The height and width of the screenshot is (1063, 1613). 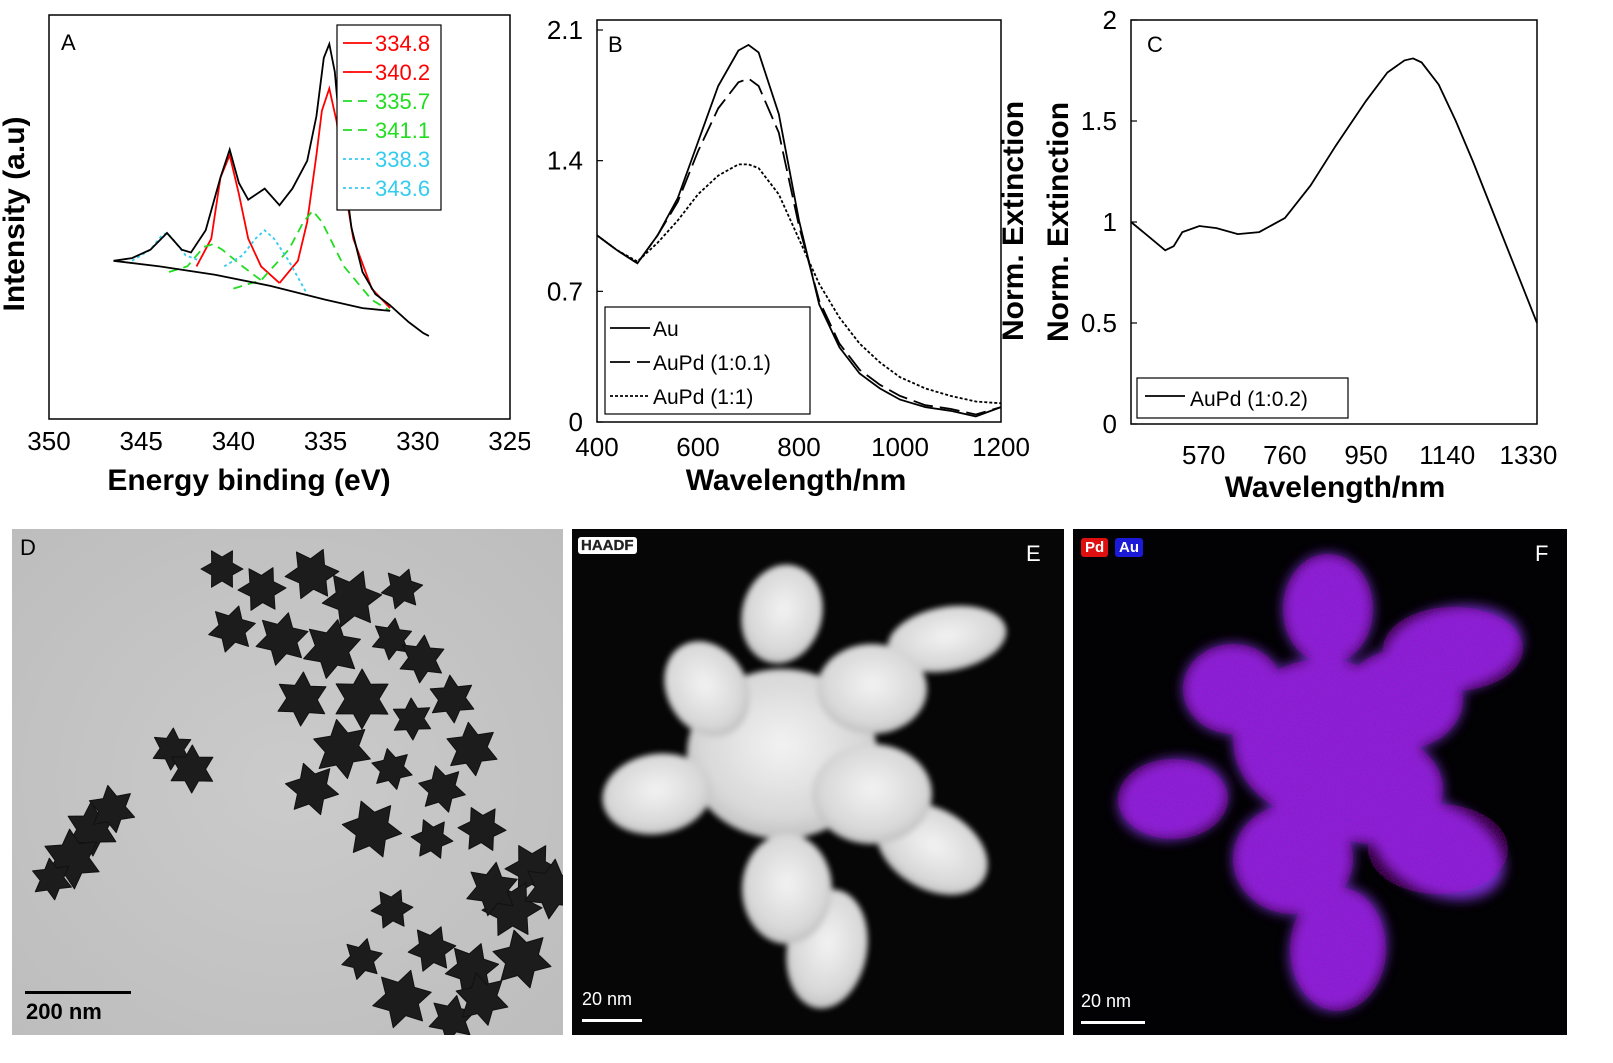 What do you see at coordinates (576, 422) in the screenshot?
I see `panel-b-y-tick-label: 0` at bounding box center [576, 422].